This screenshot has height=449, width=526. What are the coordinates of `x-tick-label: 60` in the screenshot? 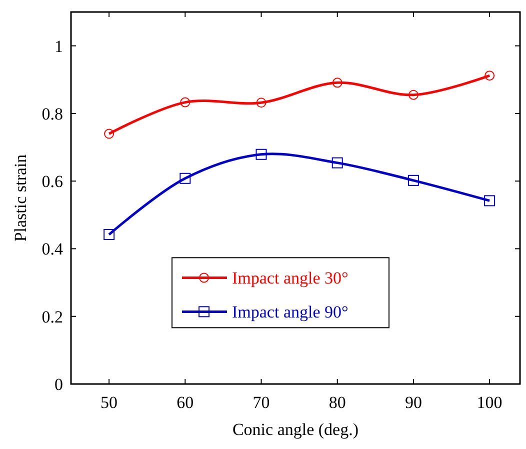 It's located at (185, 402).